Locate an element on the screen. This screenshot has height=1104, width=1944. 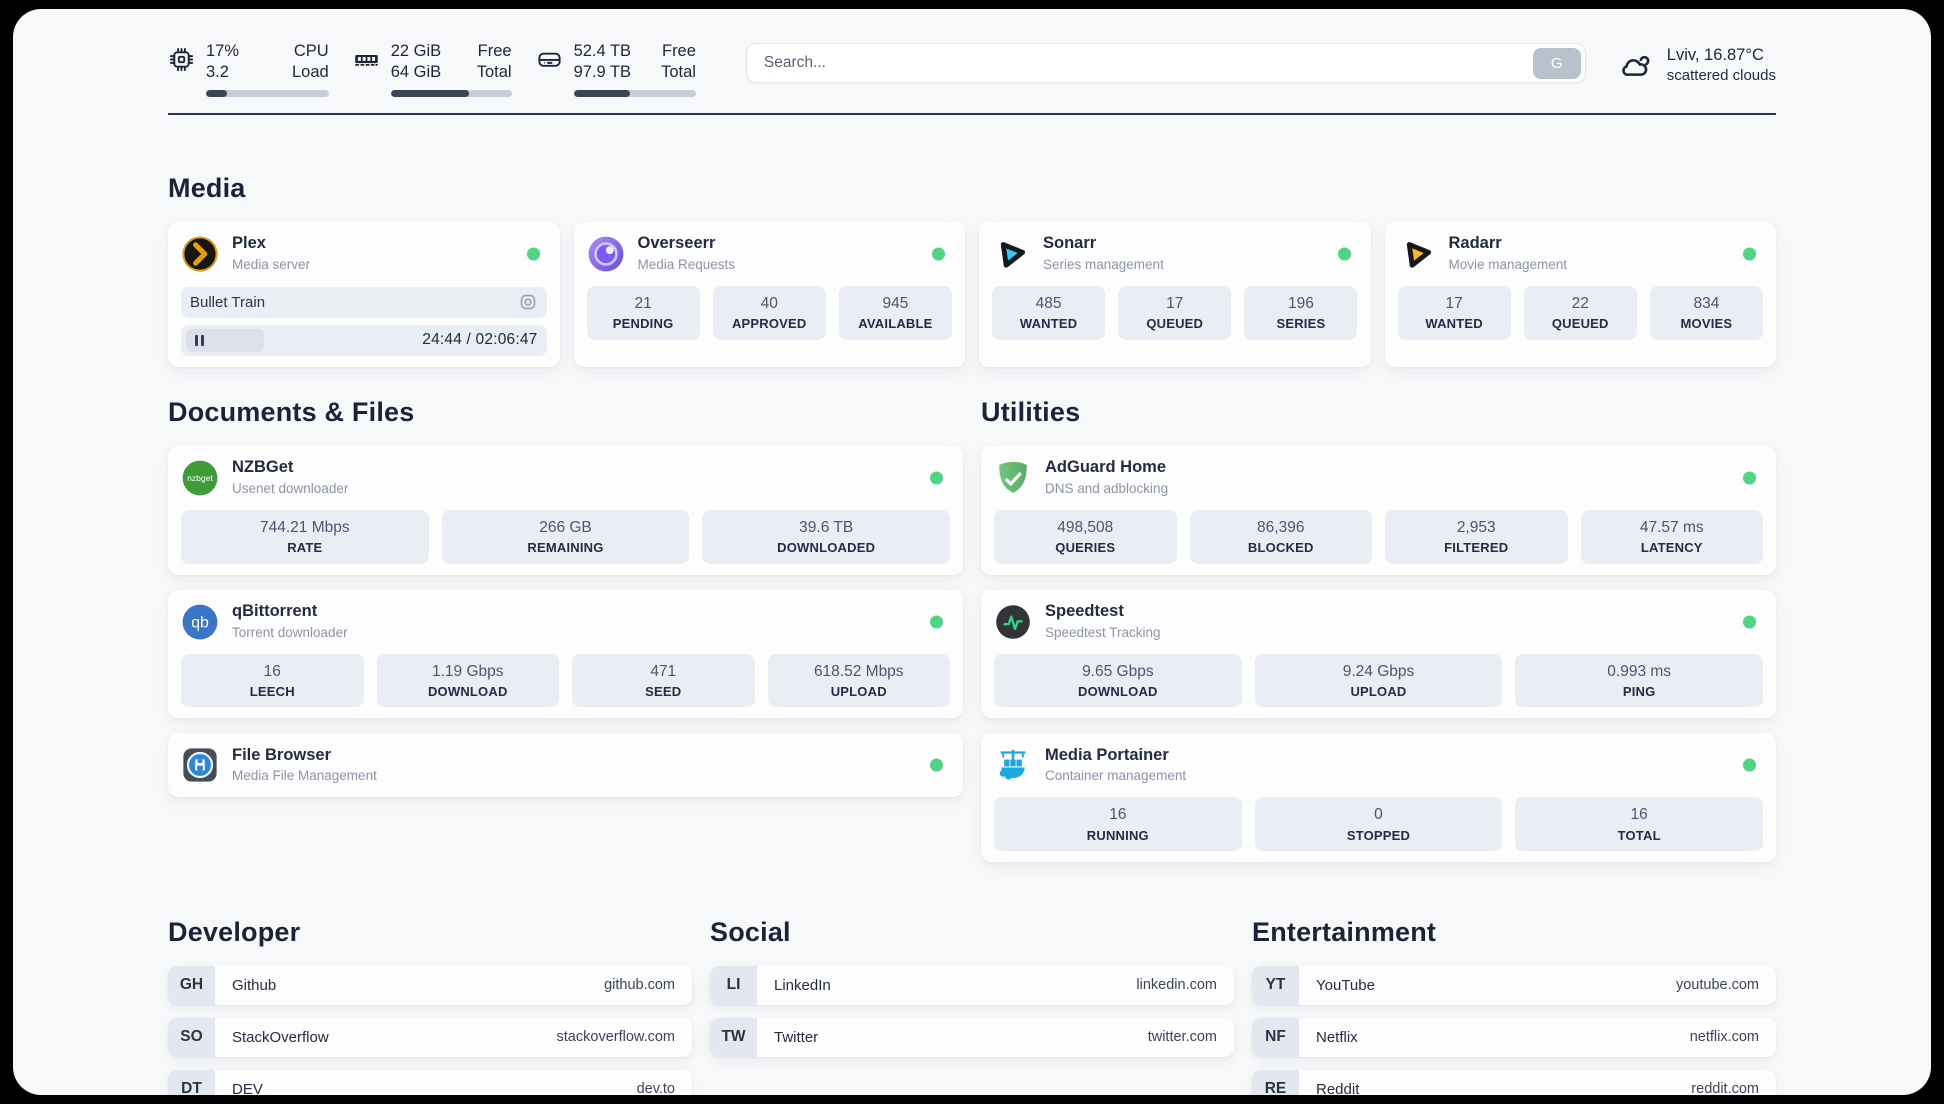
nzbget-icon: nzbget is located at coordinates (200, 478).